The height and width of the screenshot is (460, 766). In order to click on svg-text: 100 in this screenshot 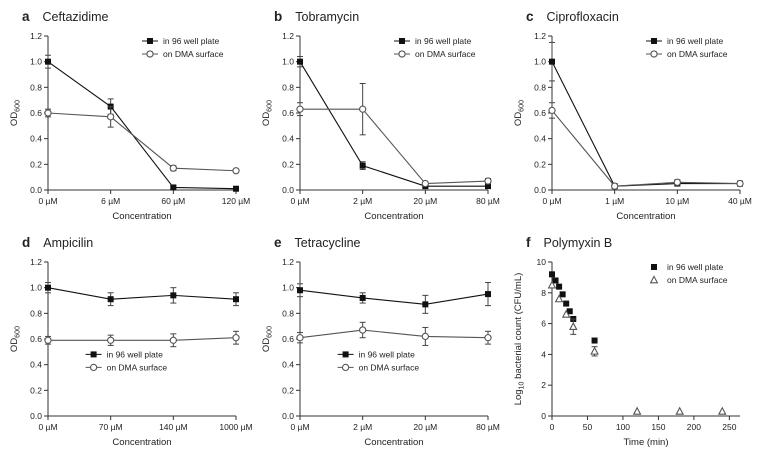, I will do `click(623, 427)`.